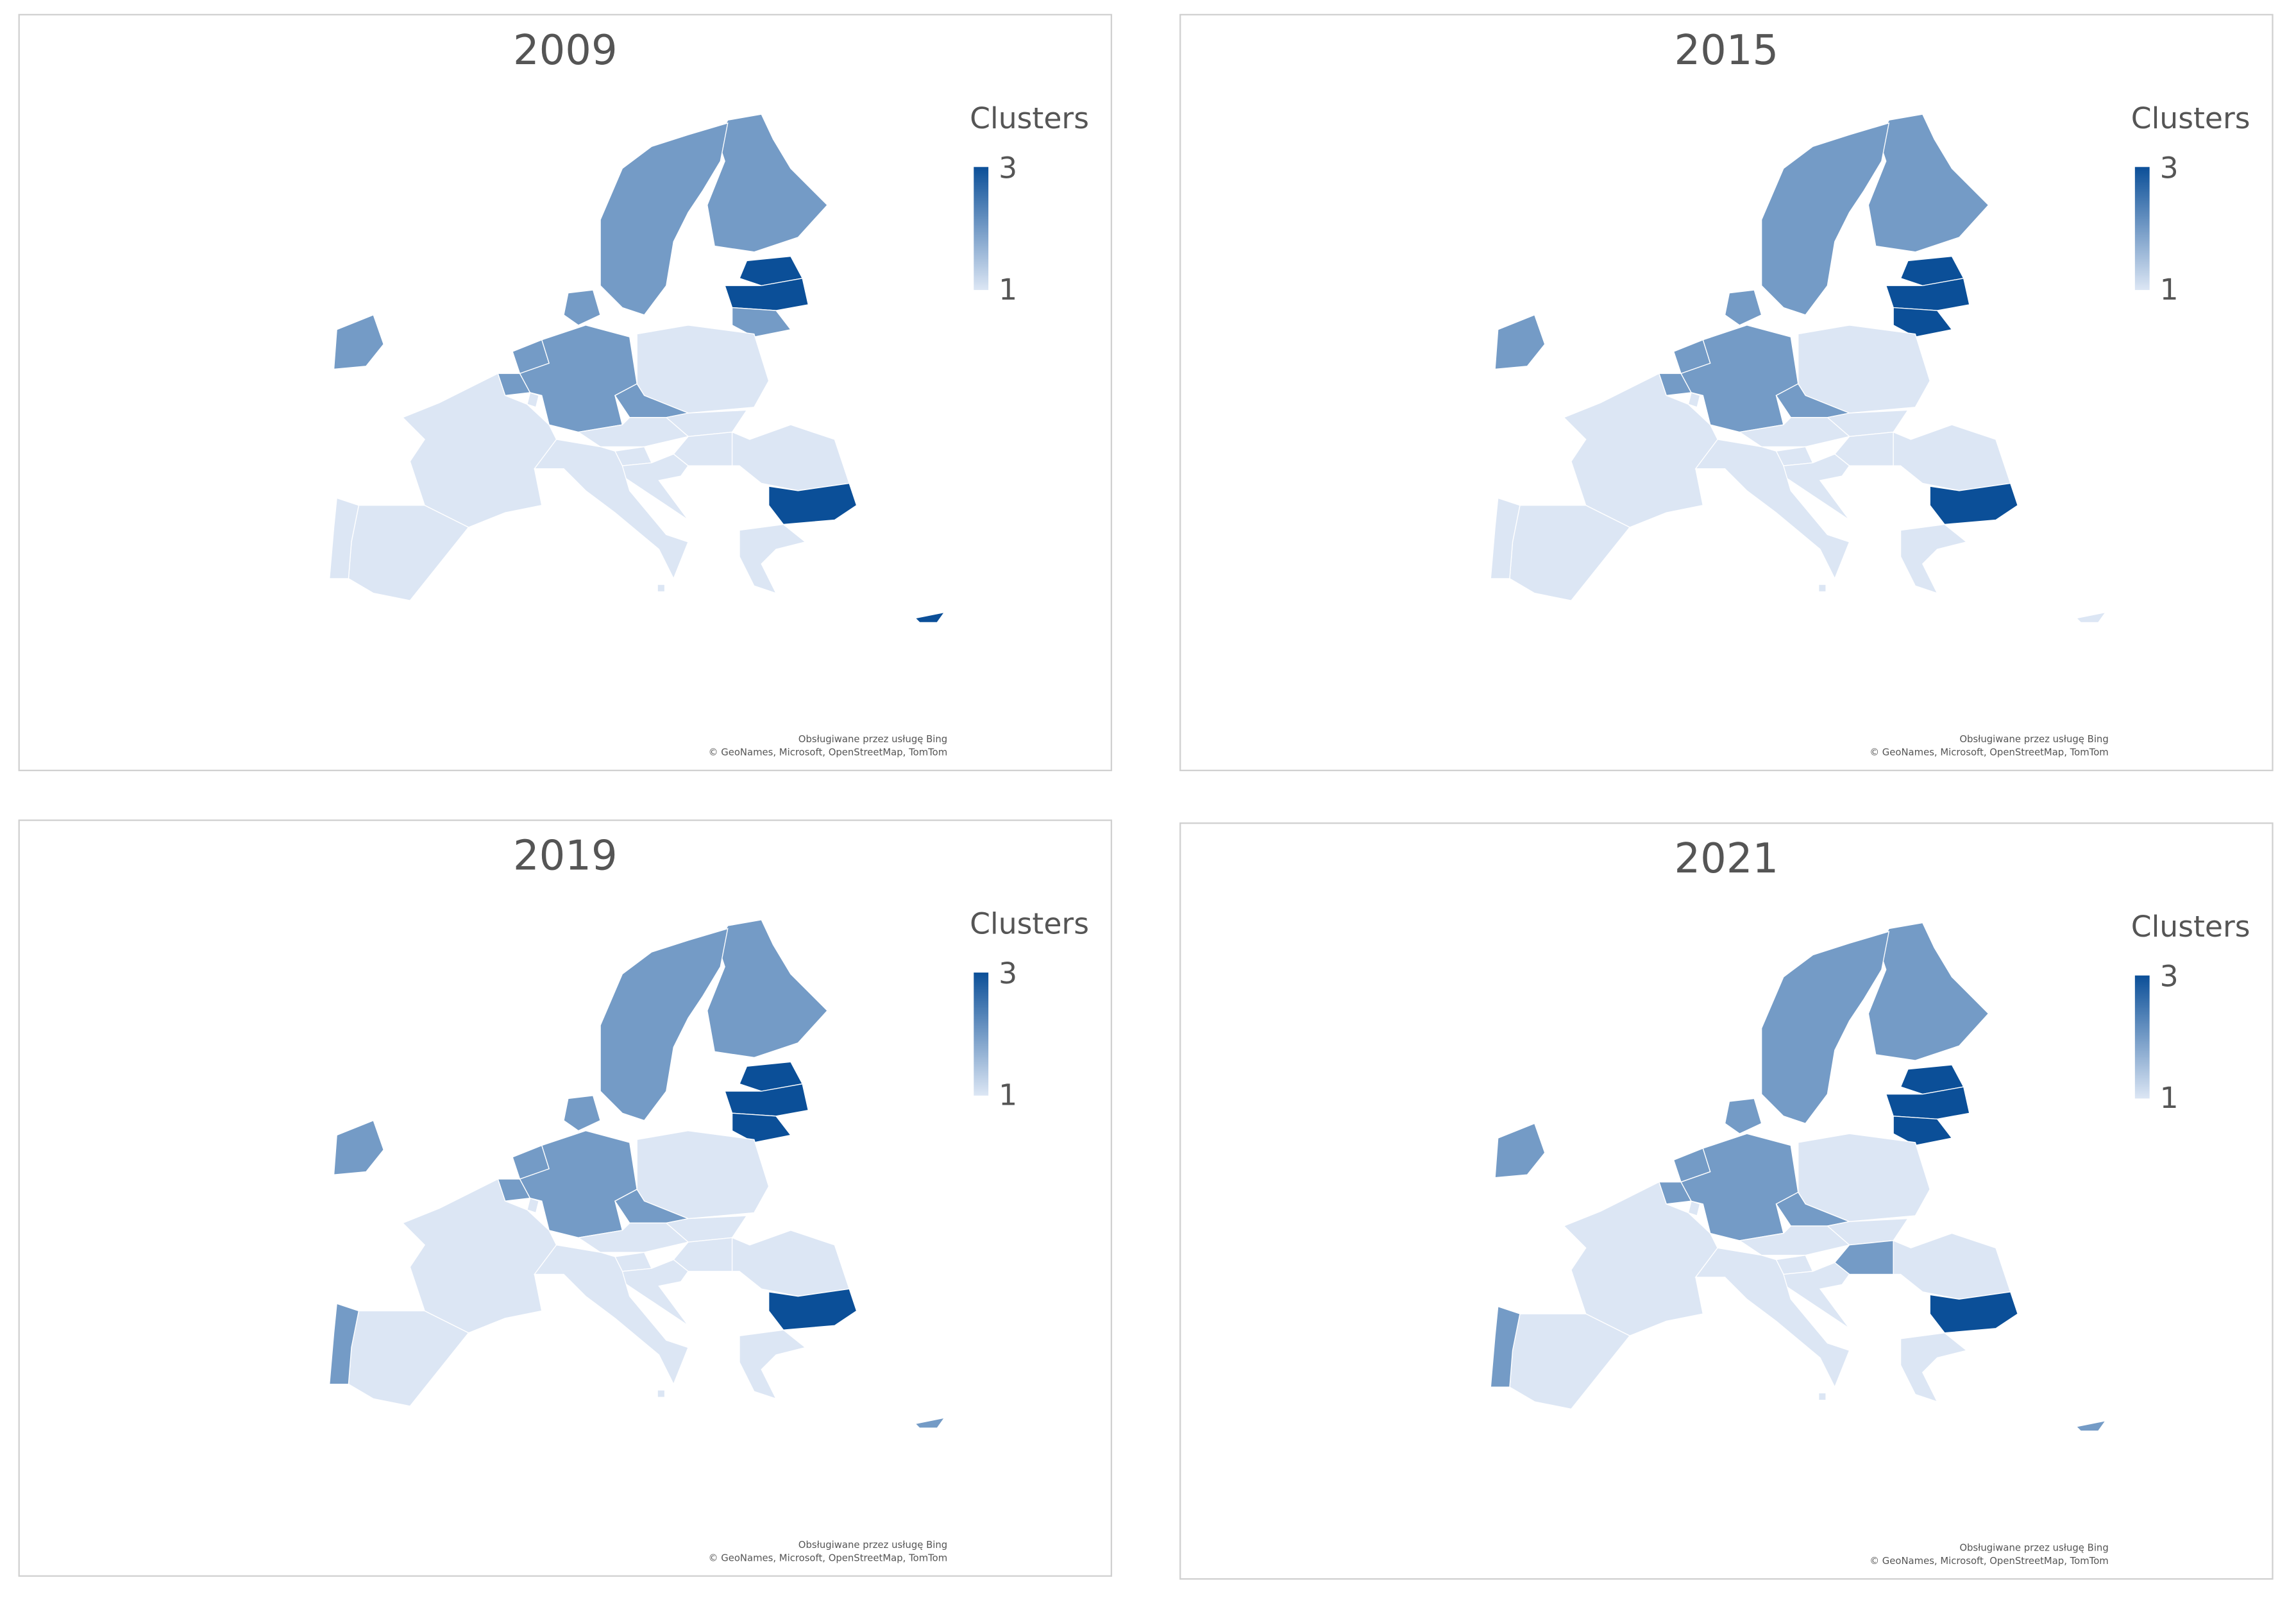 This screenshot has width=2296, height=1598. What do you see at coordinates (1727, 50) in the screenshot?
I see `map-title: 2015` at bounding box center [1727, 50].